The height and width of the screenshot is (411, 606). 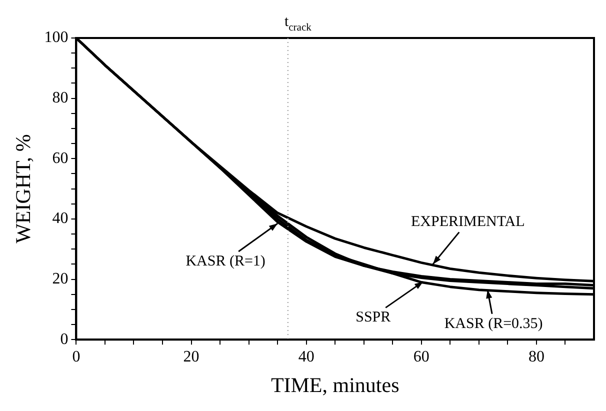 I want to click on y-tick-label: 40, so click(x=60, y=219).